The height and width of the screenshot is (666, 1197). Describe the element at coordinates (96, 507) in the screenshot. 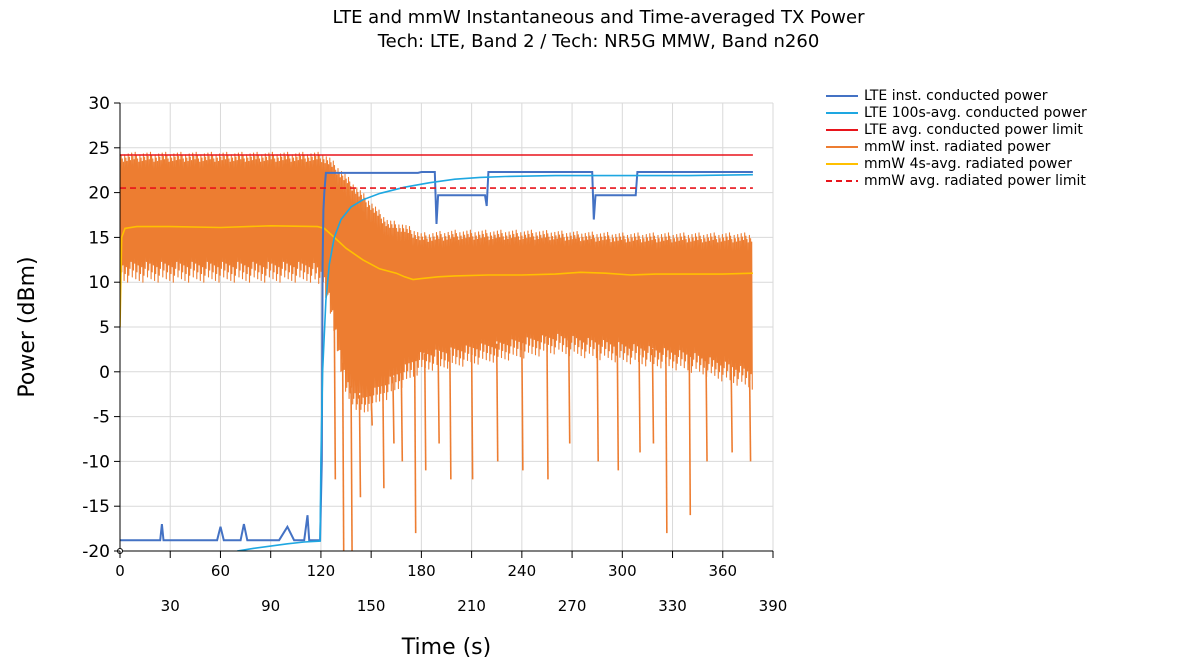

I see `y-tick-label: -15` at that location.